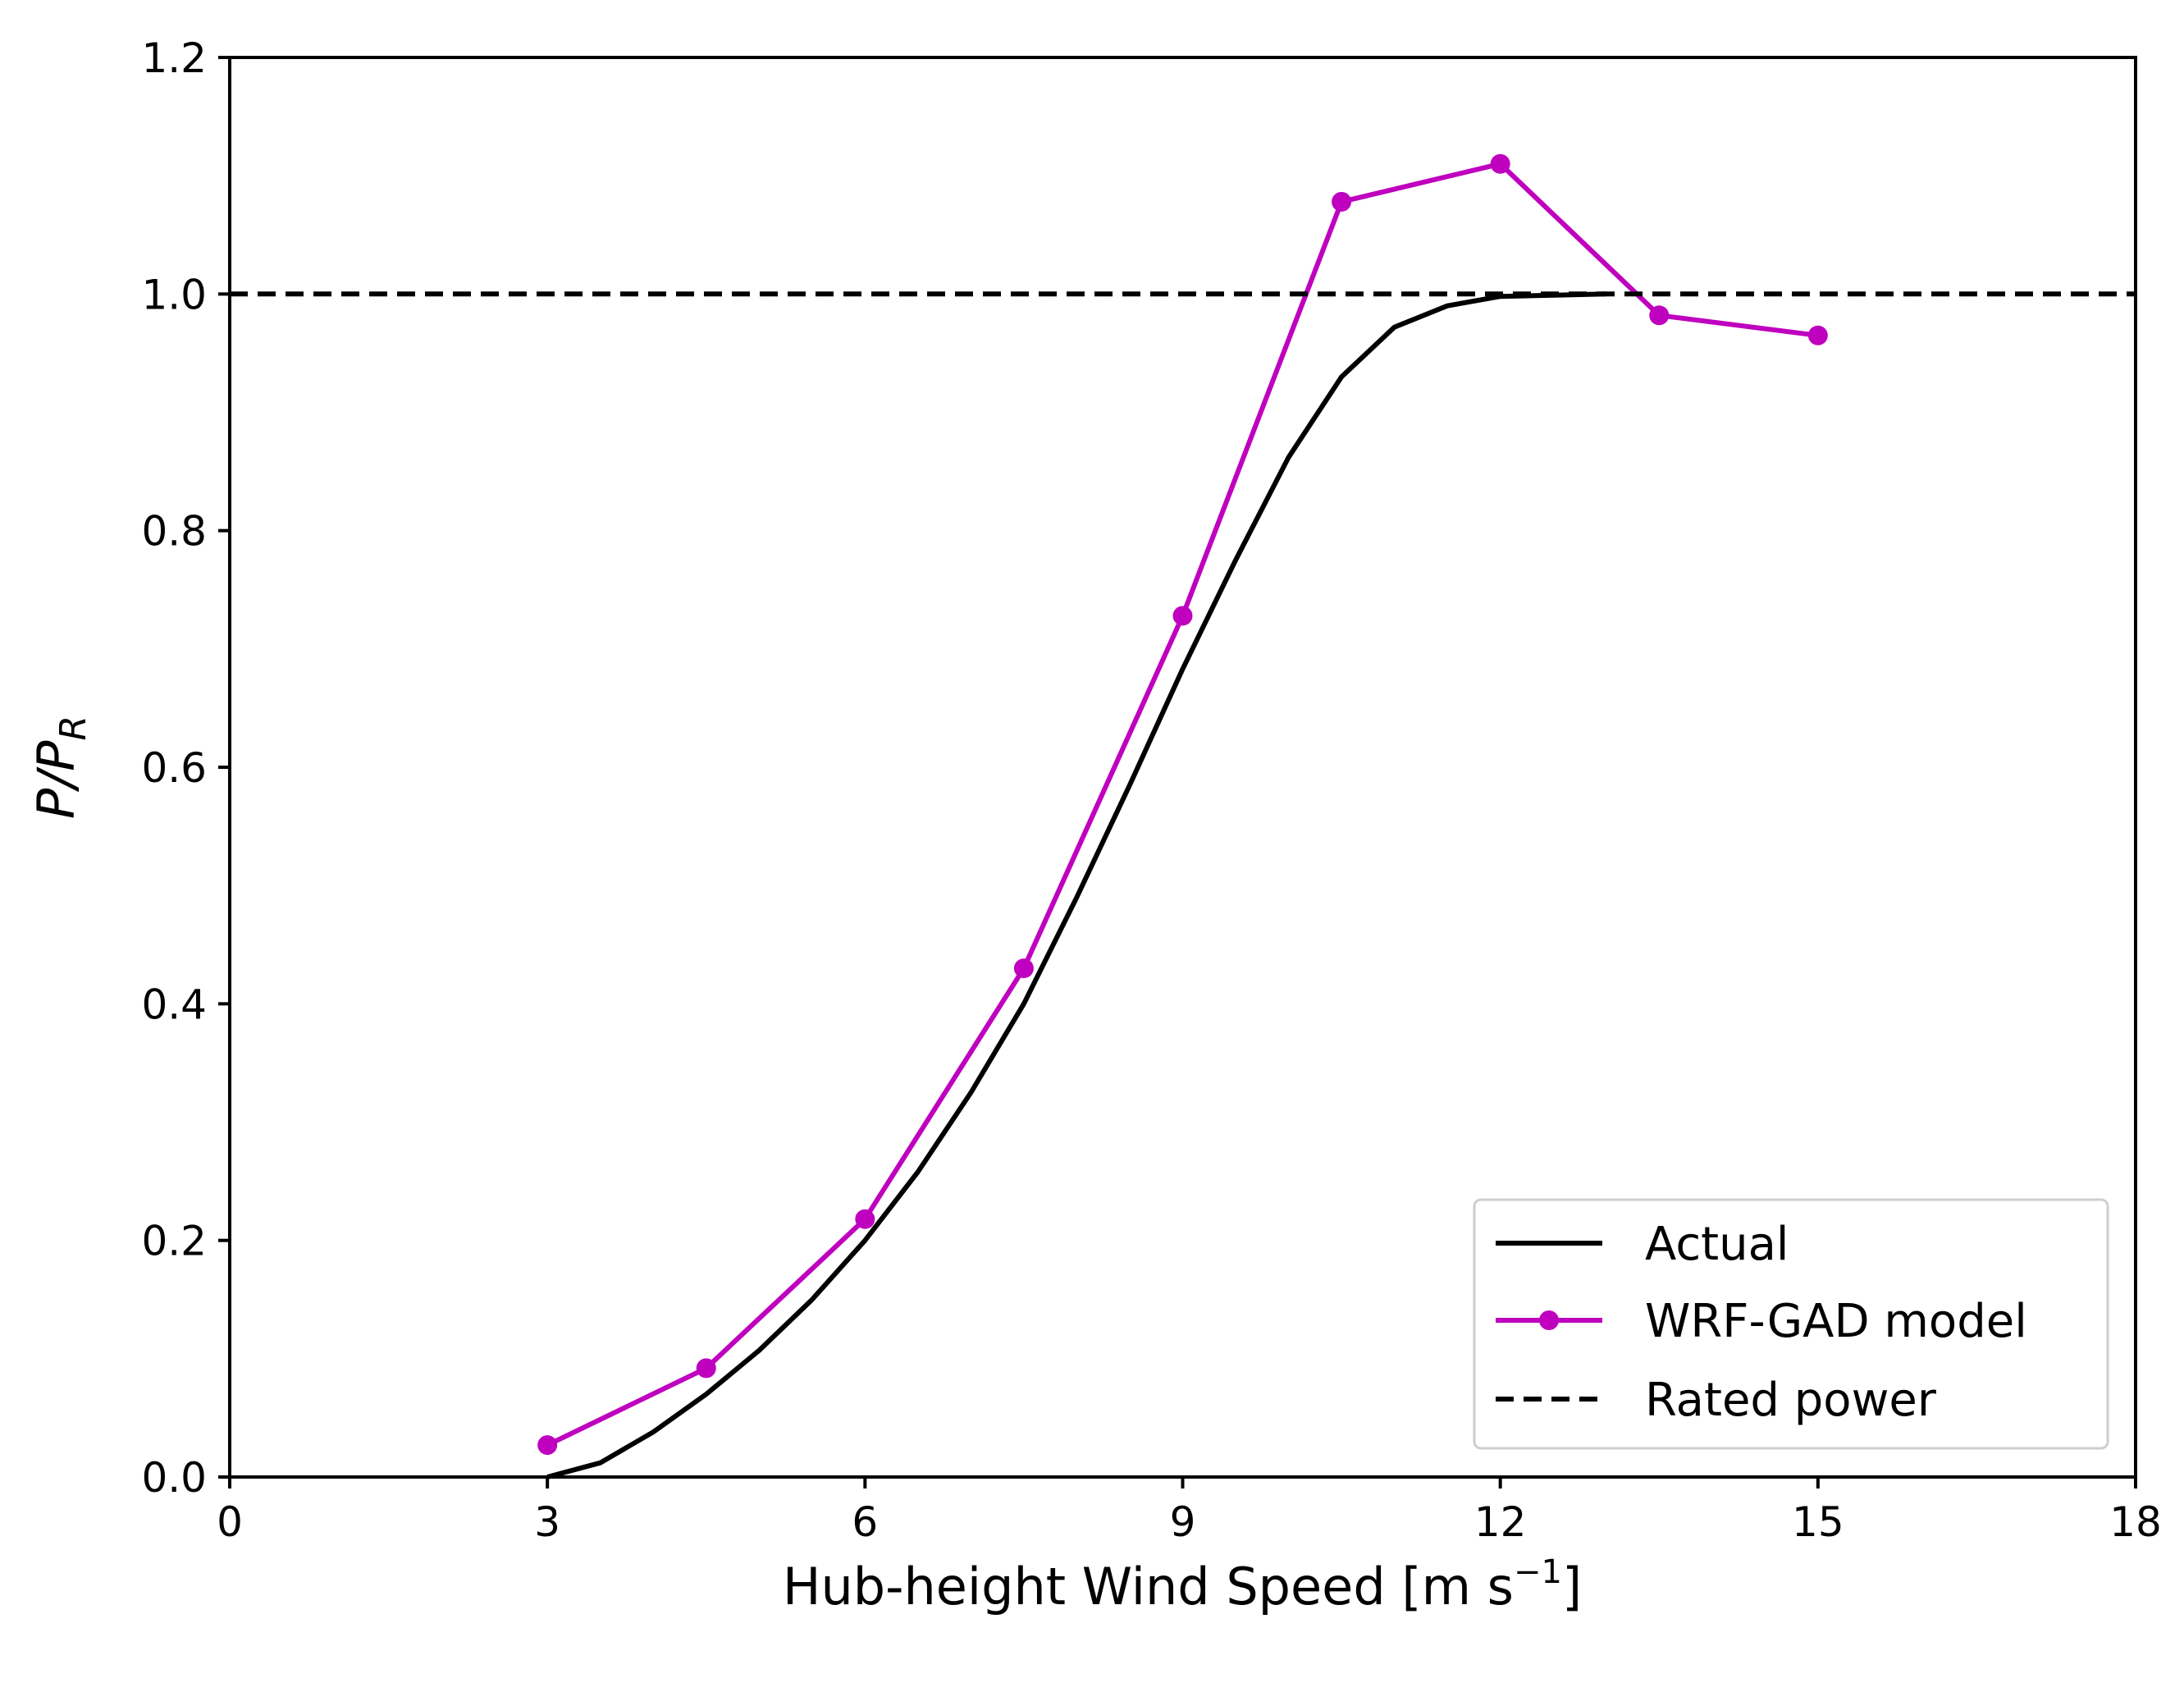  Describe the element at coordinates (2135, 1522) in the screenshot. I see `x-tick-label: 18` at that location.